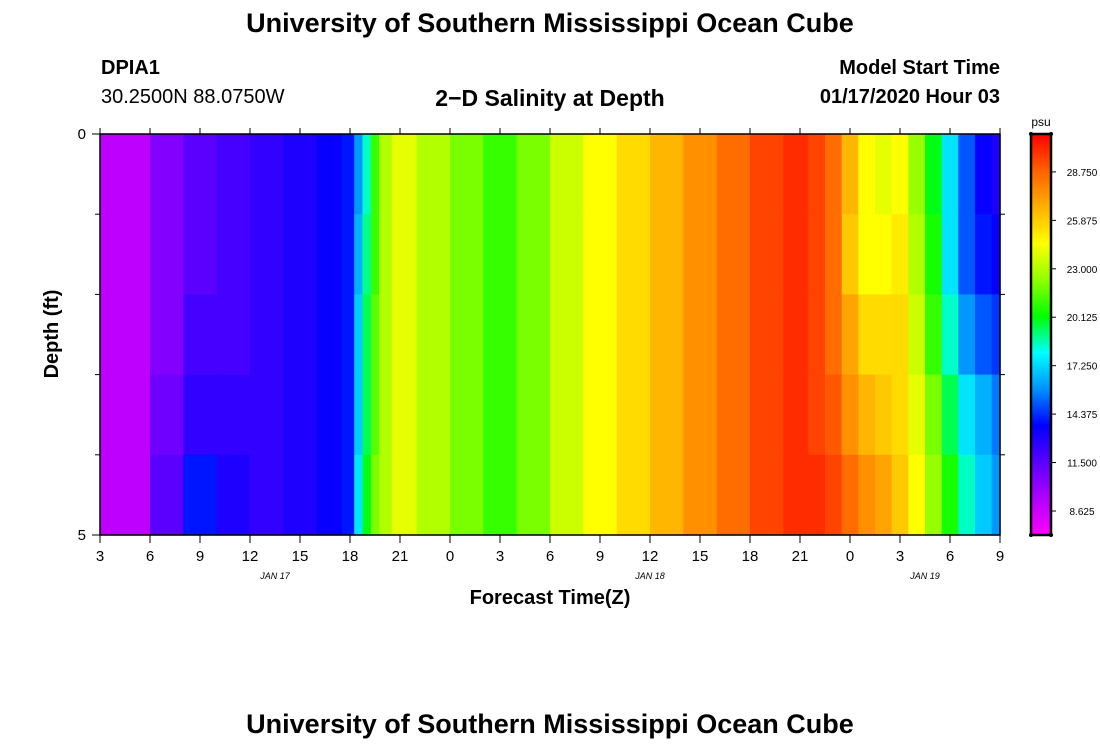 This screenshot has width=1100, height=750. What do you see at coordinates (1082, 464) in the screenshot?
I see `colorbar-tick-label: 11.500` at bounding box center [1082, 464].